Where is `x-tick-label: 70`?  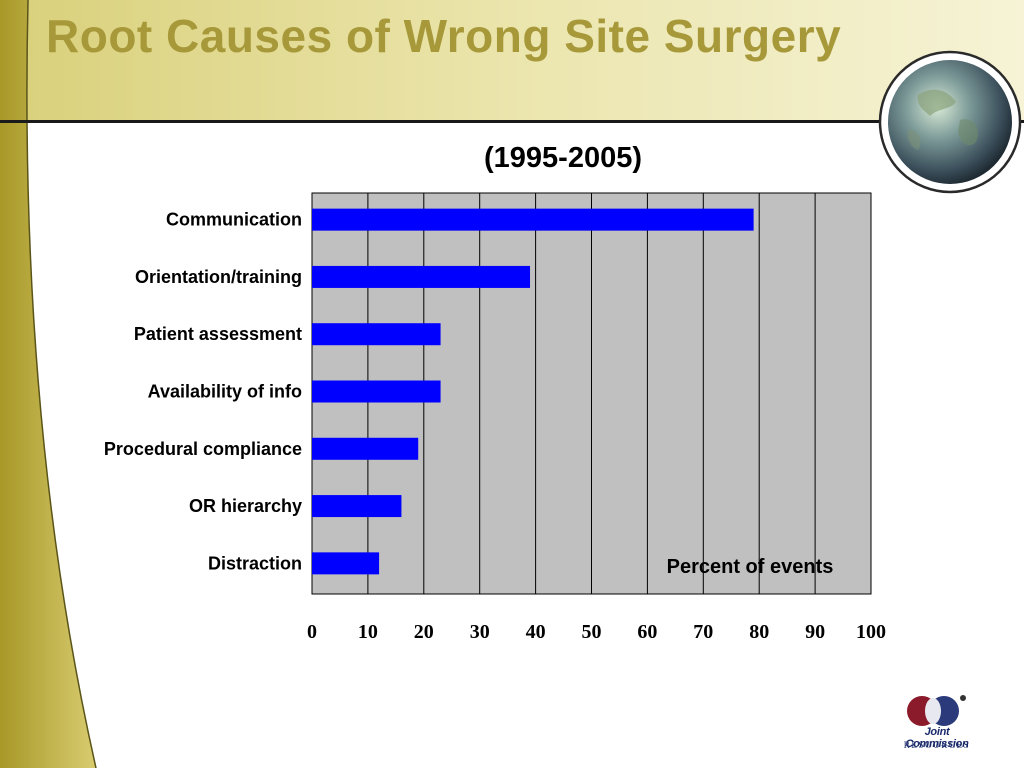
x-tick-label: 70 is located at coordinates (703, 632).